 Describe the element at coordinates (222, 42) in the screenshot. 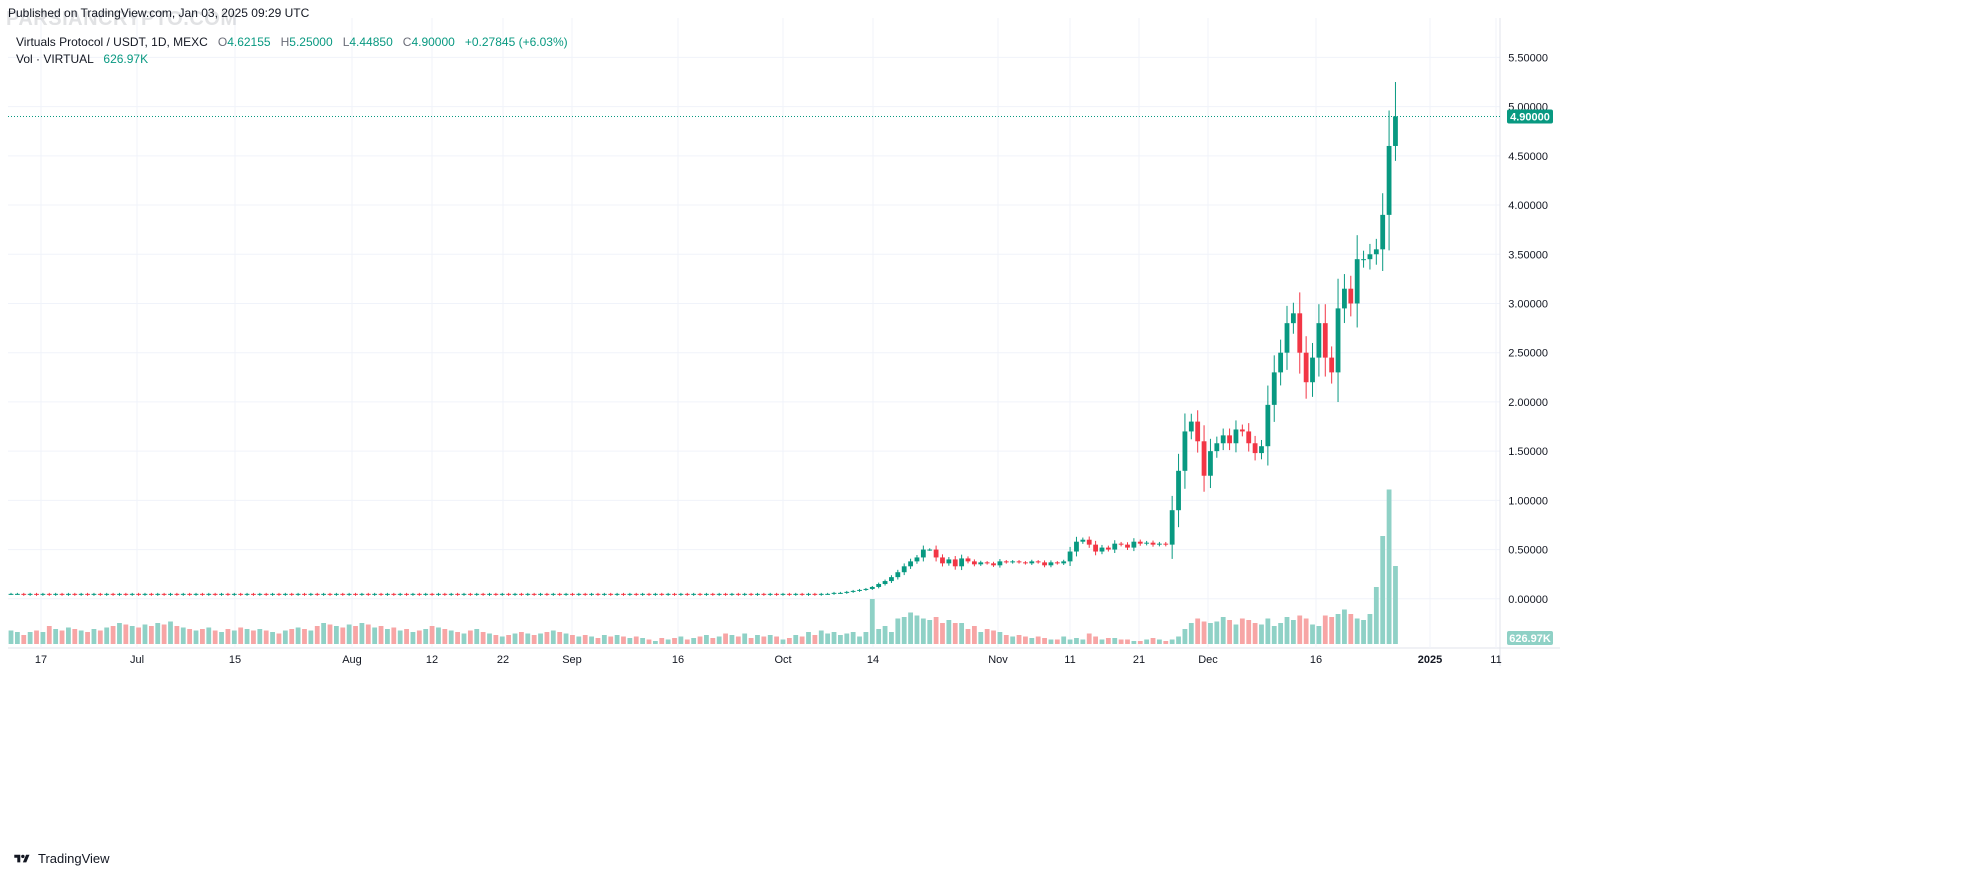

I see `open-label: O` at that location.